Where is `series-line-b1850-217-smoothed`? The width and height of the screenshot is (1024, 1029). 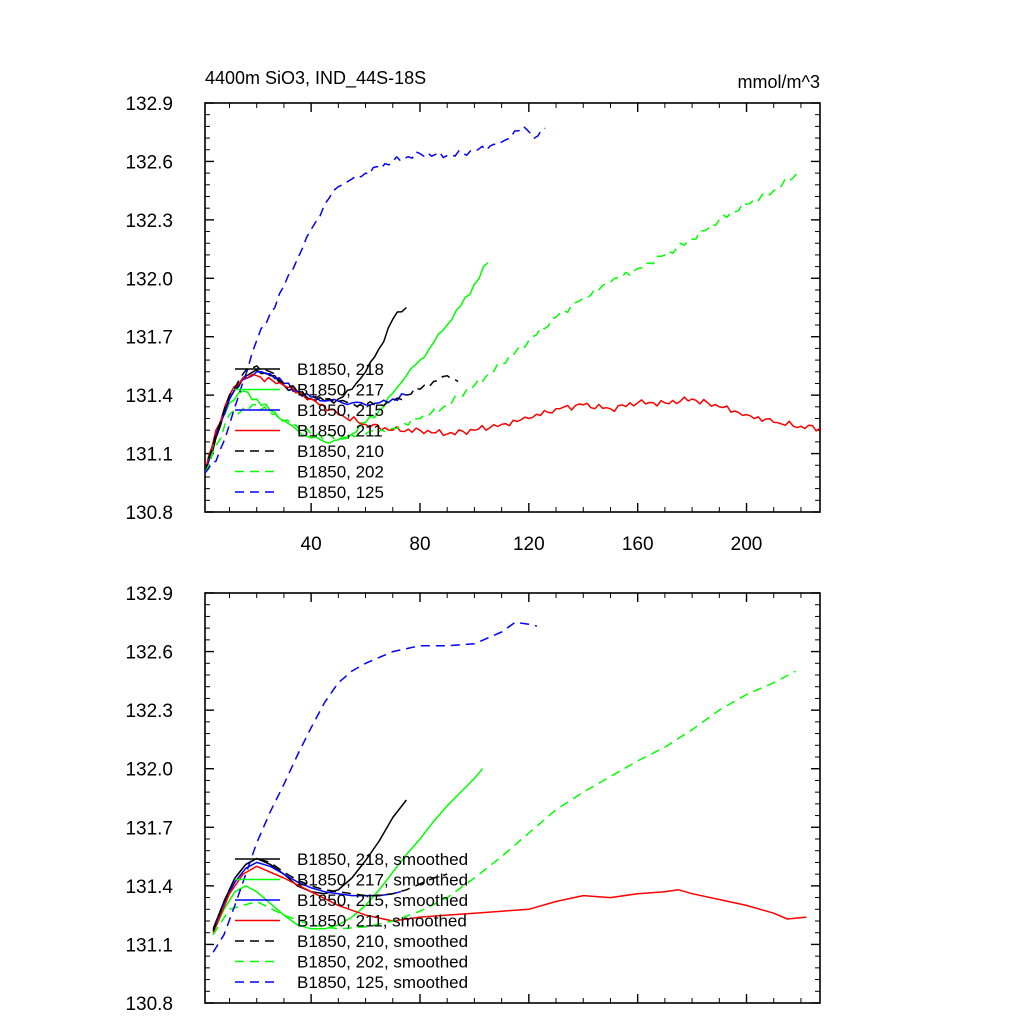 series-line-b1850-217-smoothed is located at coordinates (348, 851).